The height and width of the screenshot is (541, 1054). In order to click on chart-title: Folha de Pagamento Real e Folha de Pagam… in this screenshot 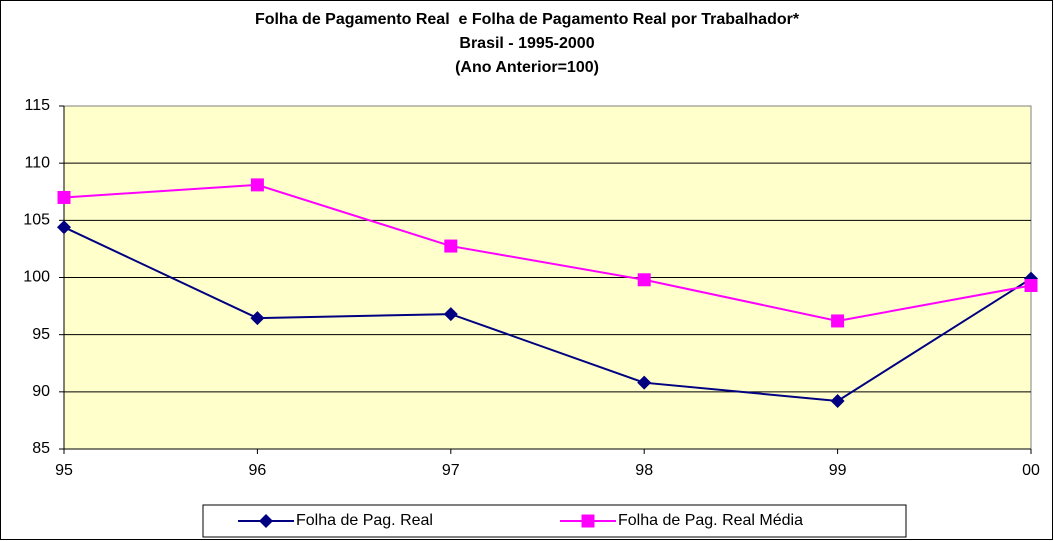, I will do `click(527, 19)`.